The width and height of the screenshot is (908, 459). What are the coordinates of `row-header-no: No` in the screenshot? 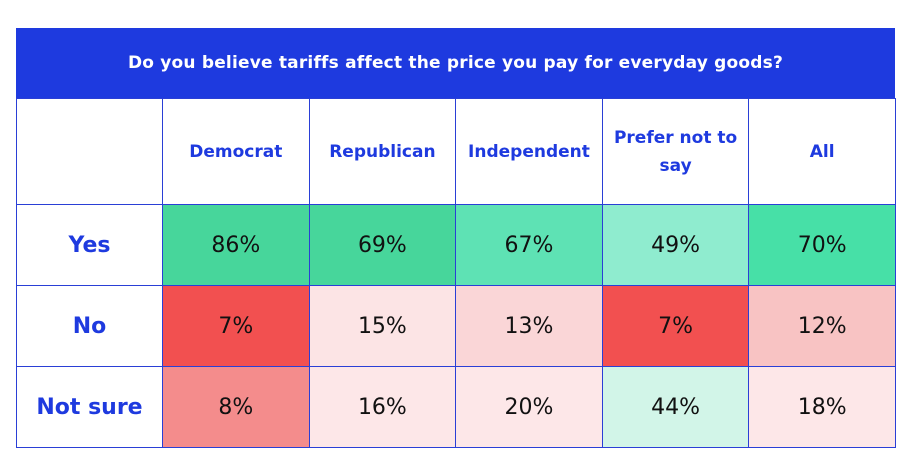 It's located at (89, 326).